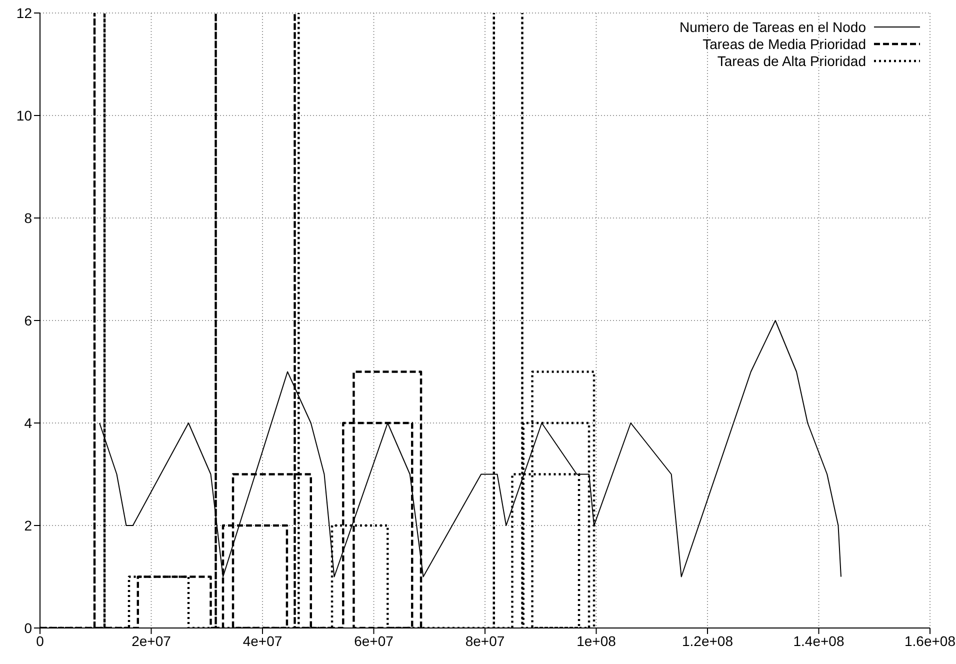  What do you see at coordinates (772, 26) in the screenshot?
I see `legend-label: Numero de Tareas en el Nodo` at bounding box center [772, 26].